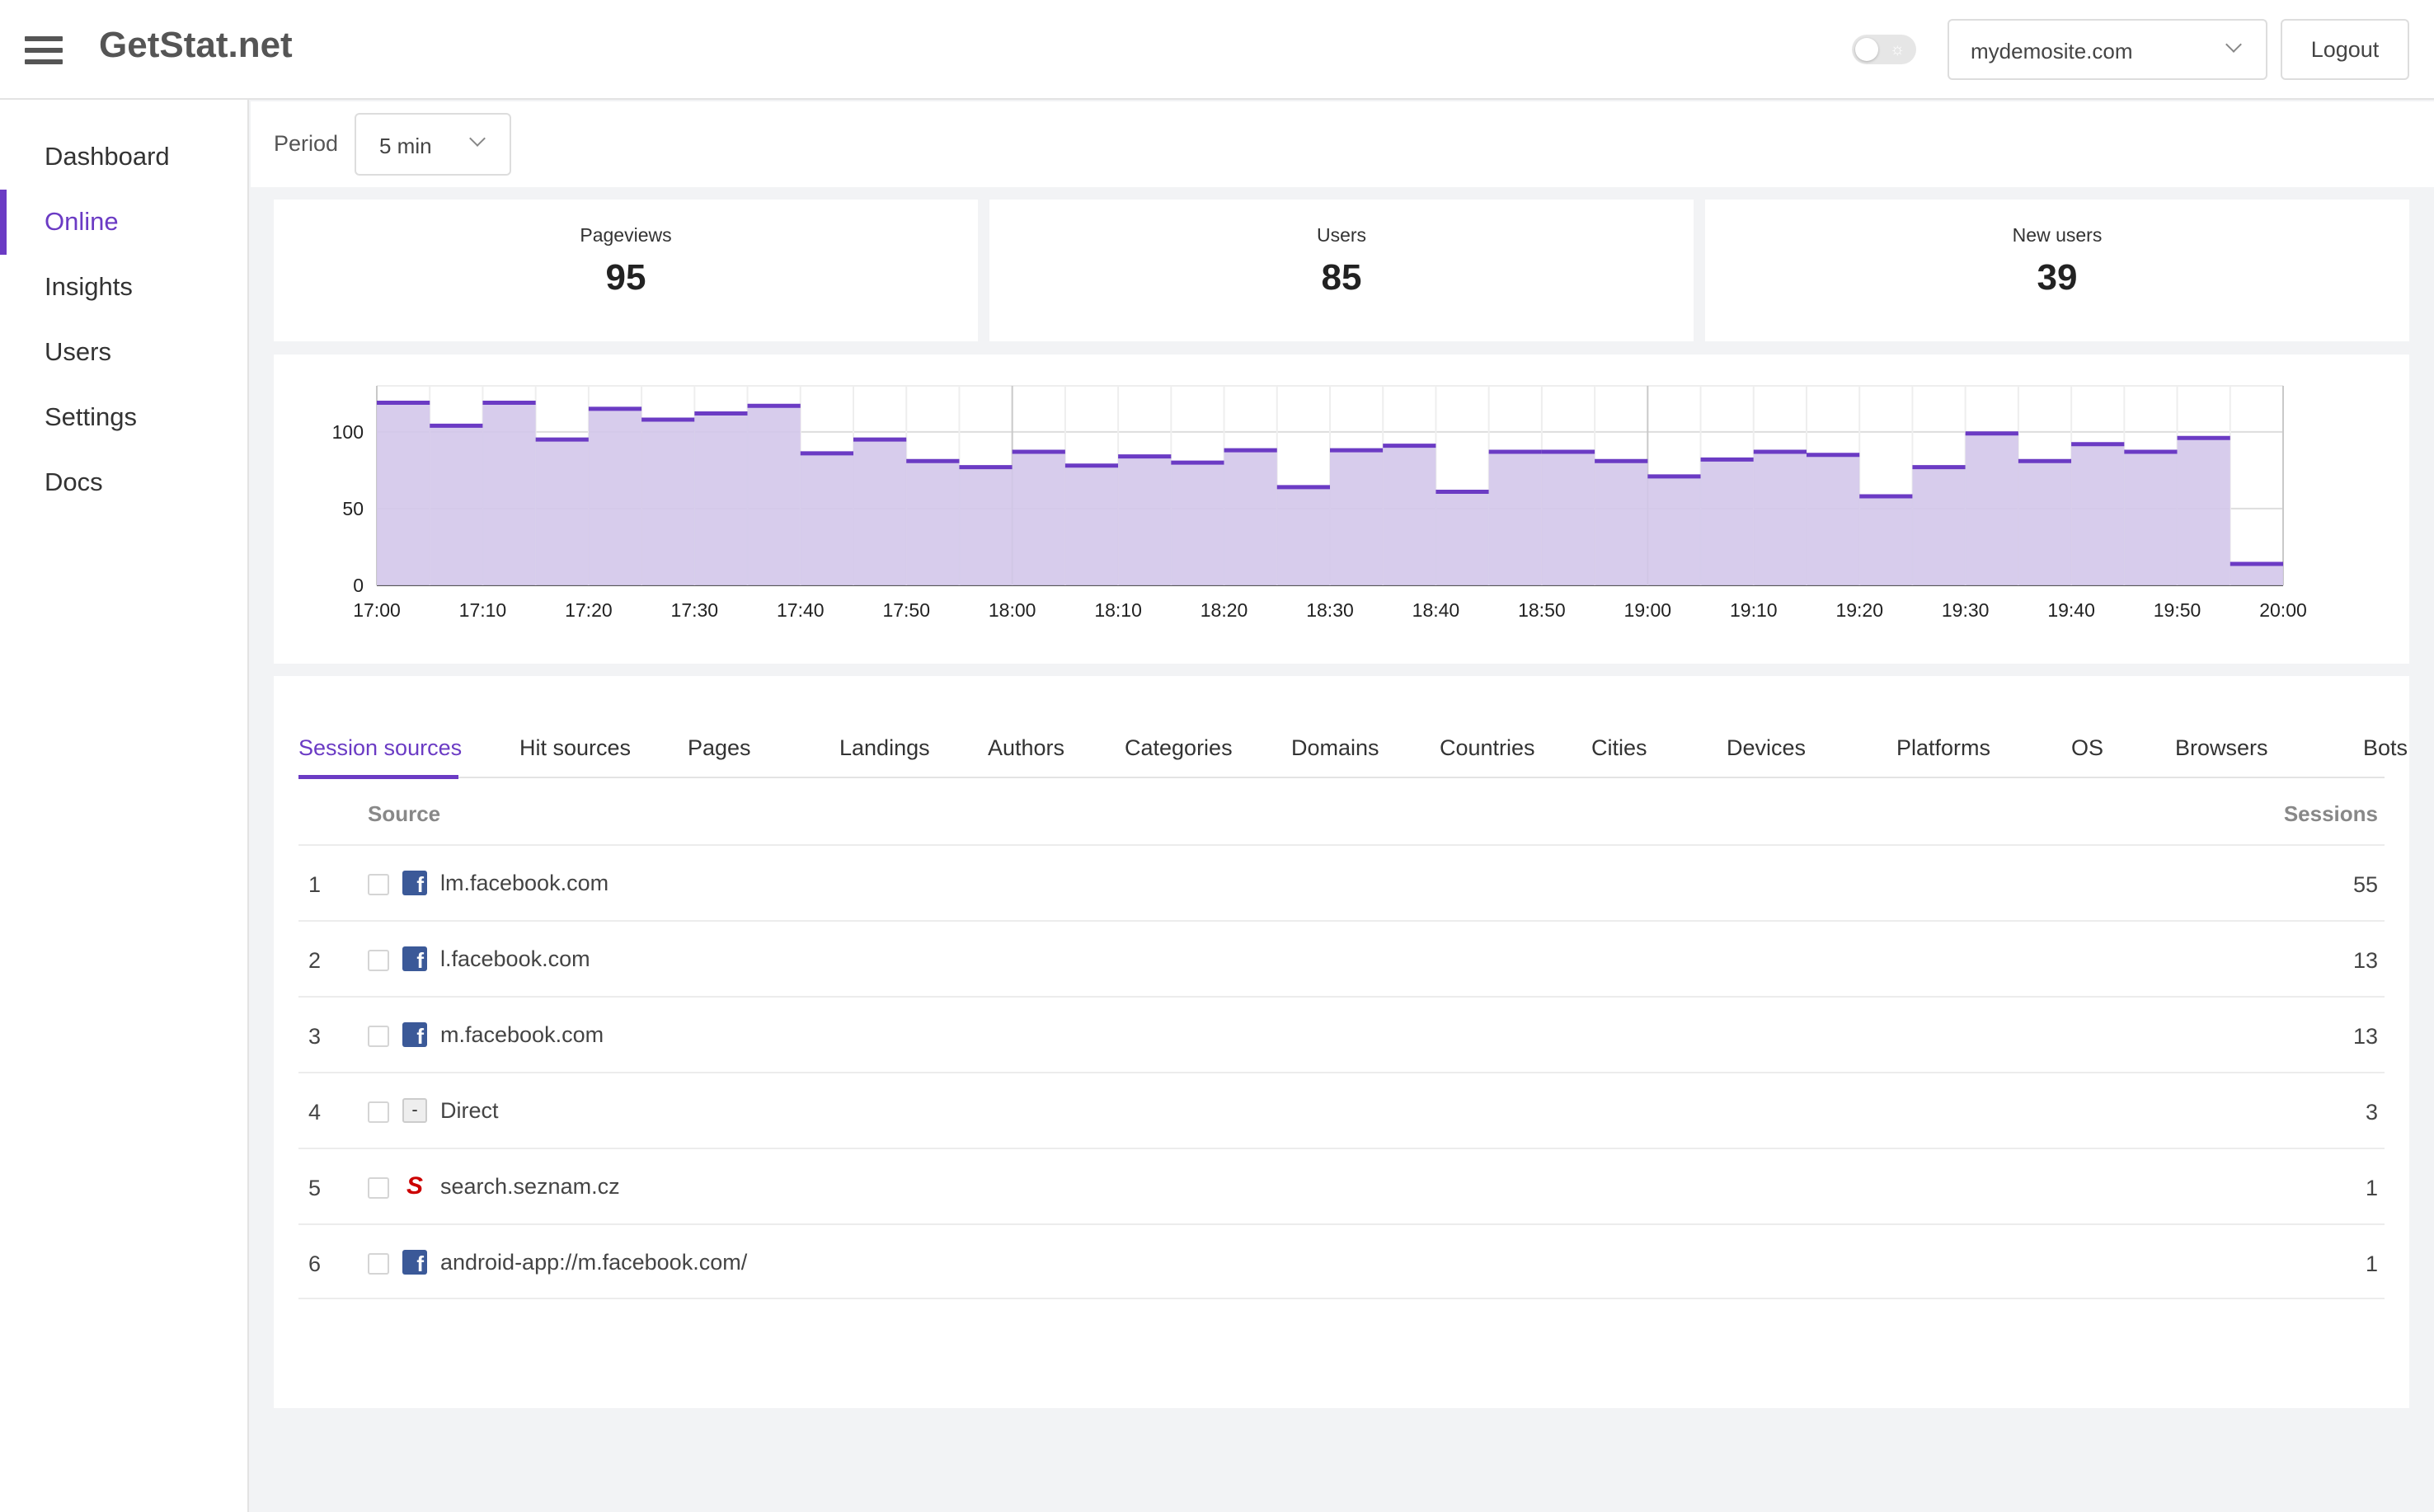 The height and width of the screenshot is (1512, 2434). Describe the element at coordinates (575, 748) in the screenshot. I see `tab-hit-sources: Hit sources` at that location.